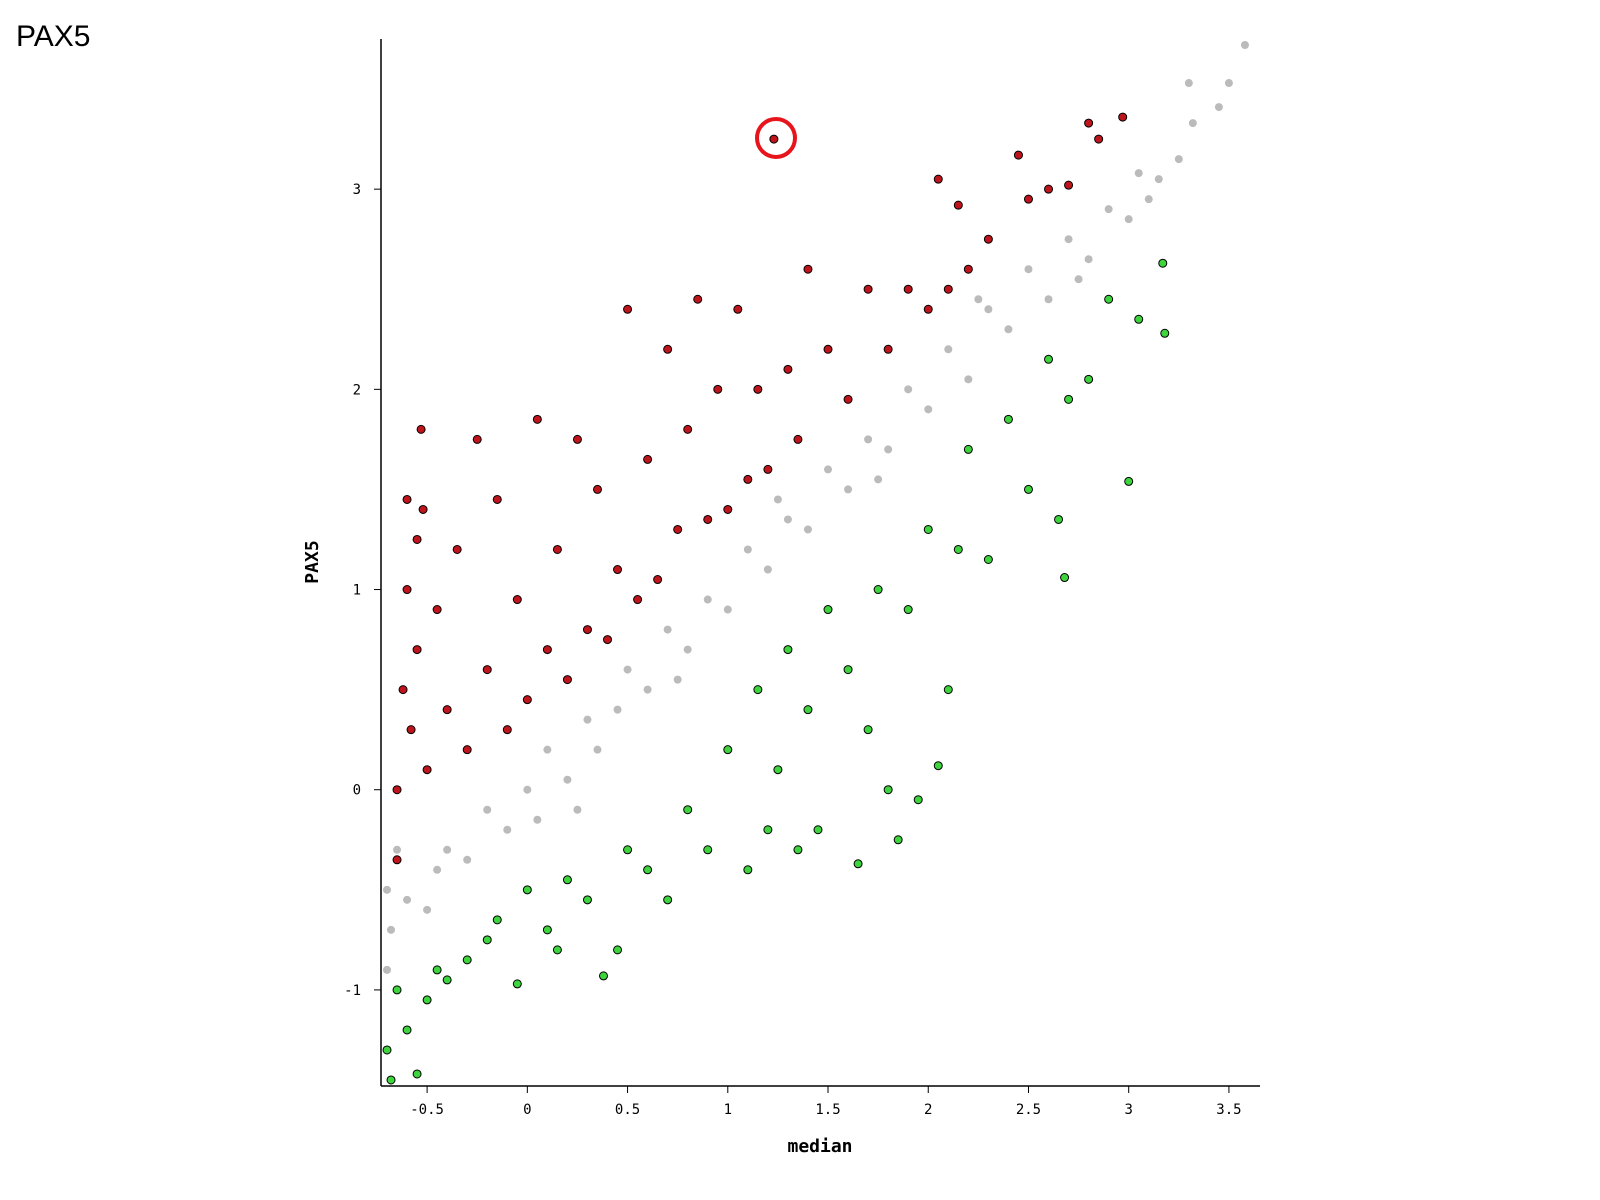 The height and width of the screenshot is (1200, 1600). Describe the element at coordinates (627, 1110) in the screenshot. I see `x-tick-label: 0.5` at that location.